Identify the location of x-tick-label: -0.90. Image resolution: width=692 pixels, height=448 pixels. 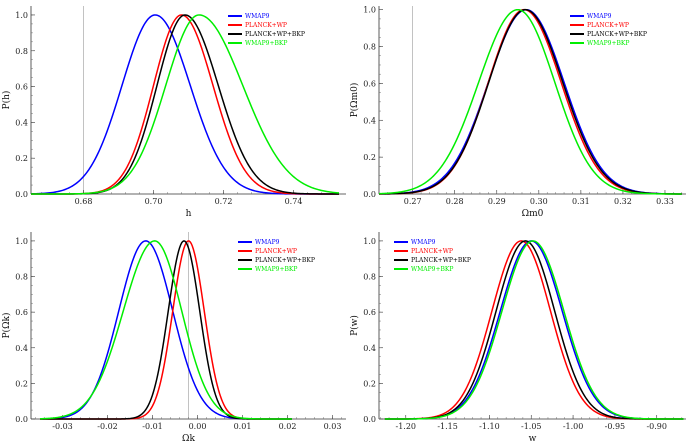
(656, 426).